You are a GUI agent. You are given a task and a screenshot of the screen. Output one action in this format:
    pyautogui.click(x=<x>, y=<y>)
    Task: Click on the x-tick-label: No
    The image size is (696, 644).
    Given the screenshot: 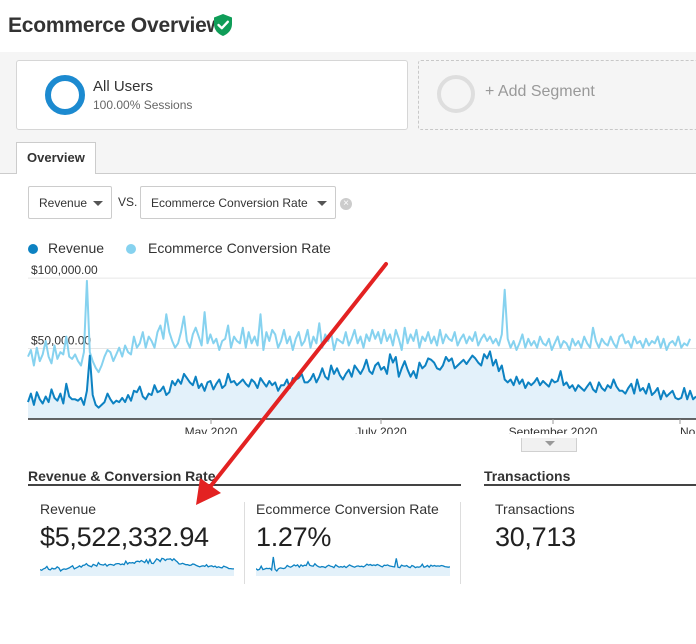 What is the action you would take?
    pyautogui.click(x=688, y=429)
    